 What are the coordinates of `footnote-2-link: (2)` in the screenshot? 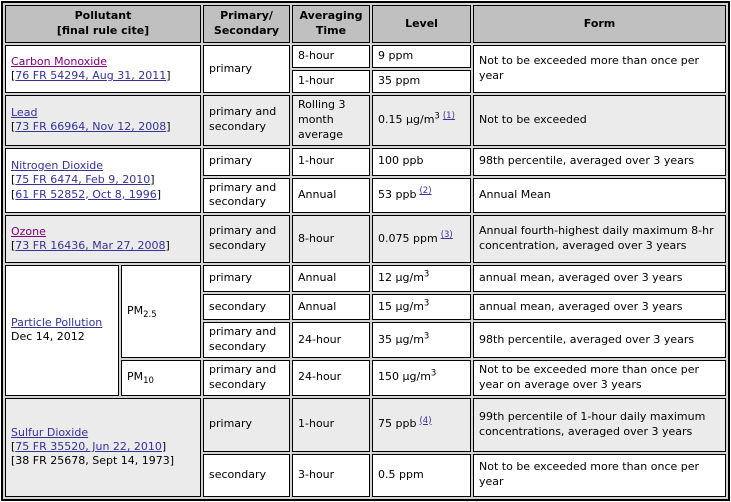 It's located at (425, 191).